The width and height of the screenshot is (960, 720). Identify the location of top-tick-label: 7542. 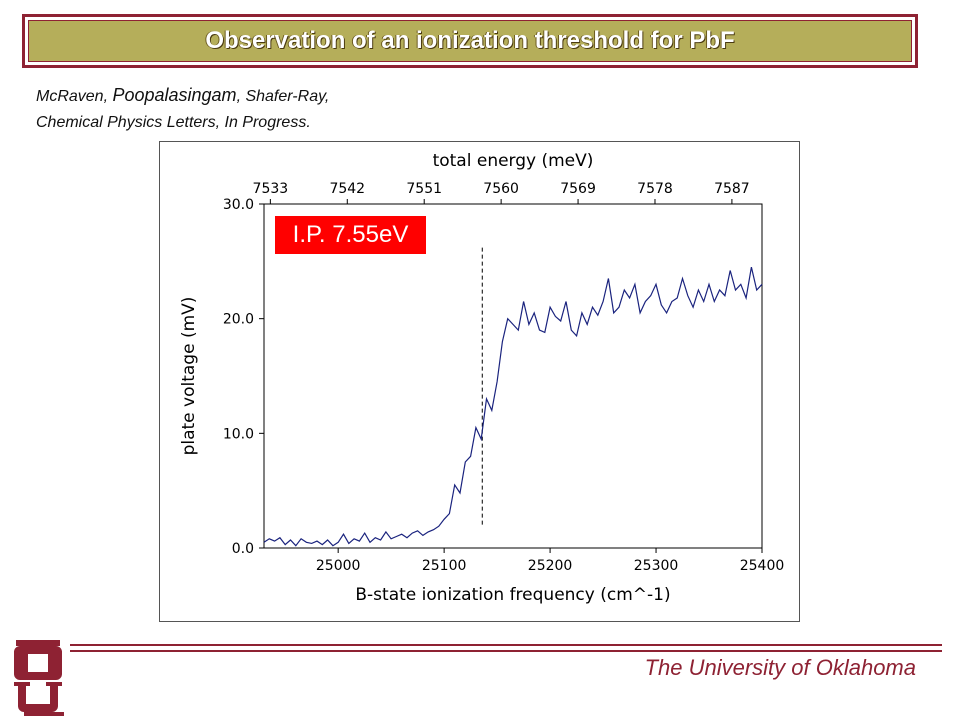
(347, 189).